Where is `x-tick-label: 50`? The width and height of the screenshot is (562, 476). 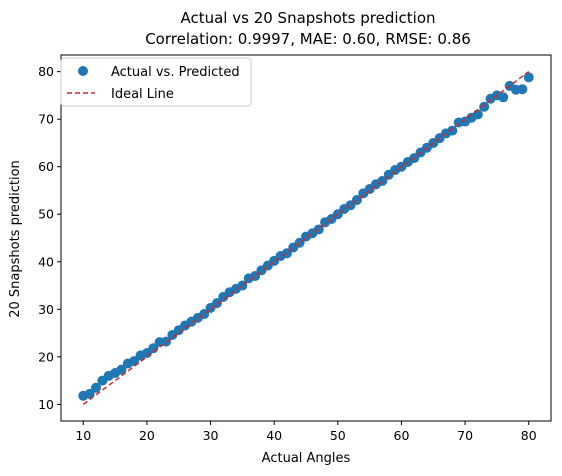
x-tick-label: 50 is located at coordinates (338, 435).